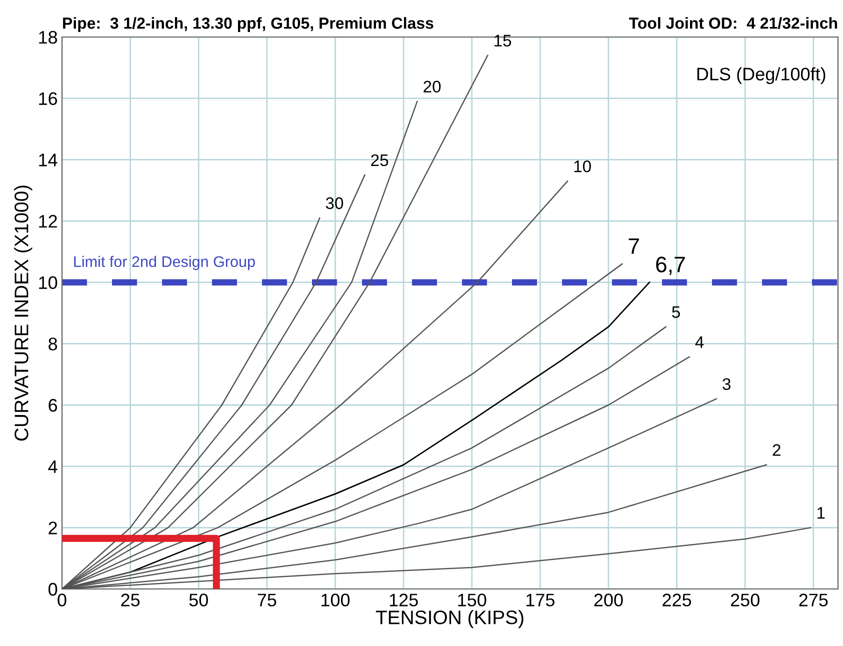 This screenshot has height=646, width=843. Describe the element at coordinates (761, 75) in the screenshot. I see `legend-title: DLS (Deg/100ft)` at that location.